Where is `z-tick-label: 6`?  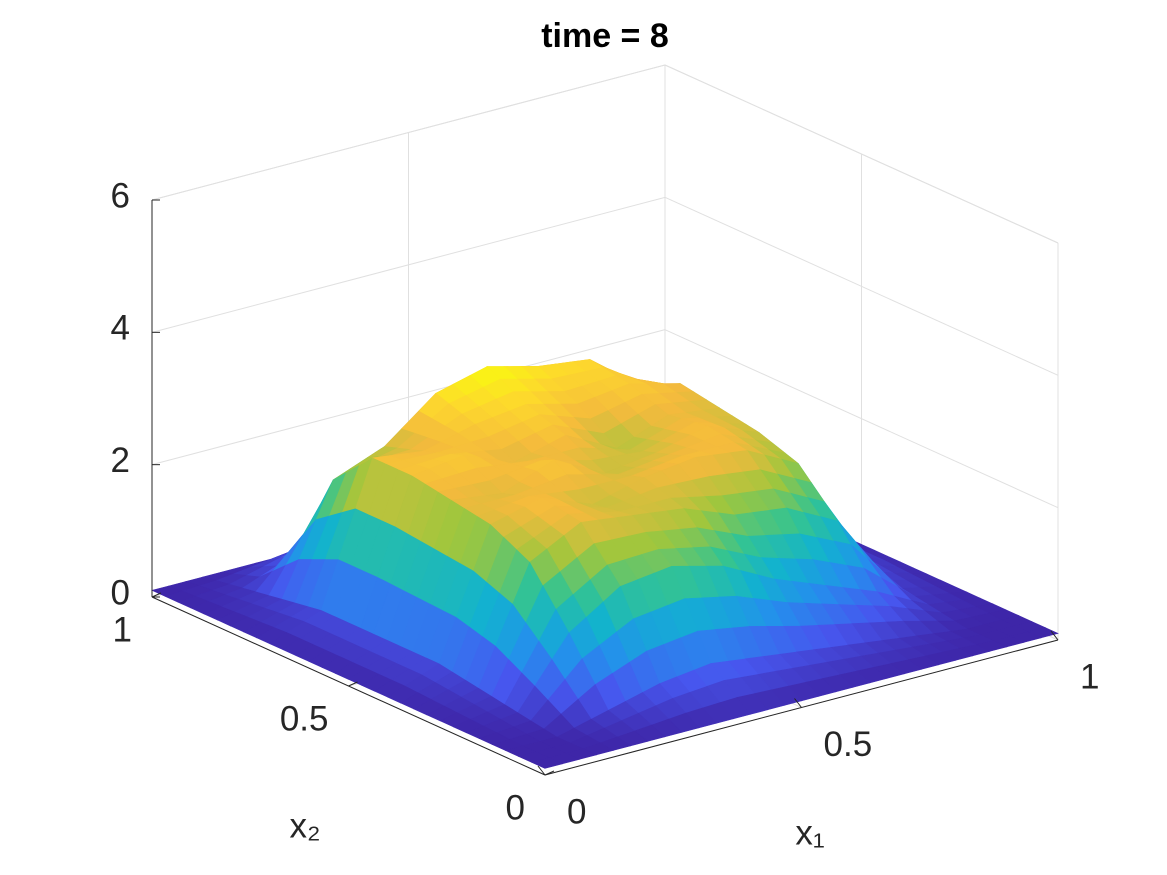
z-tick-label: 6 is located at coordinates (120, 195).